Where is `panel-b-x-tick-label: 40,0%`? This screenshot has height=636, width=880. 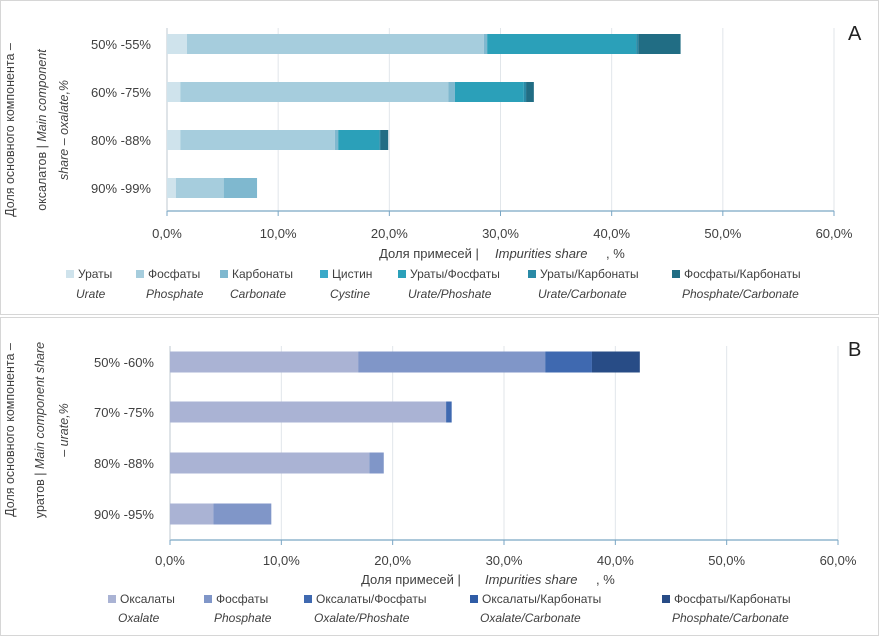
panel-b-x-tick-label: 40,0% is located at coordinates (615, 560).